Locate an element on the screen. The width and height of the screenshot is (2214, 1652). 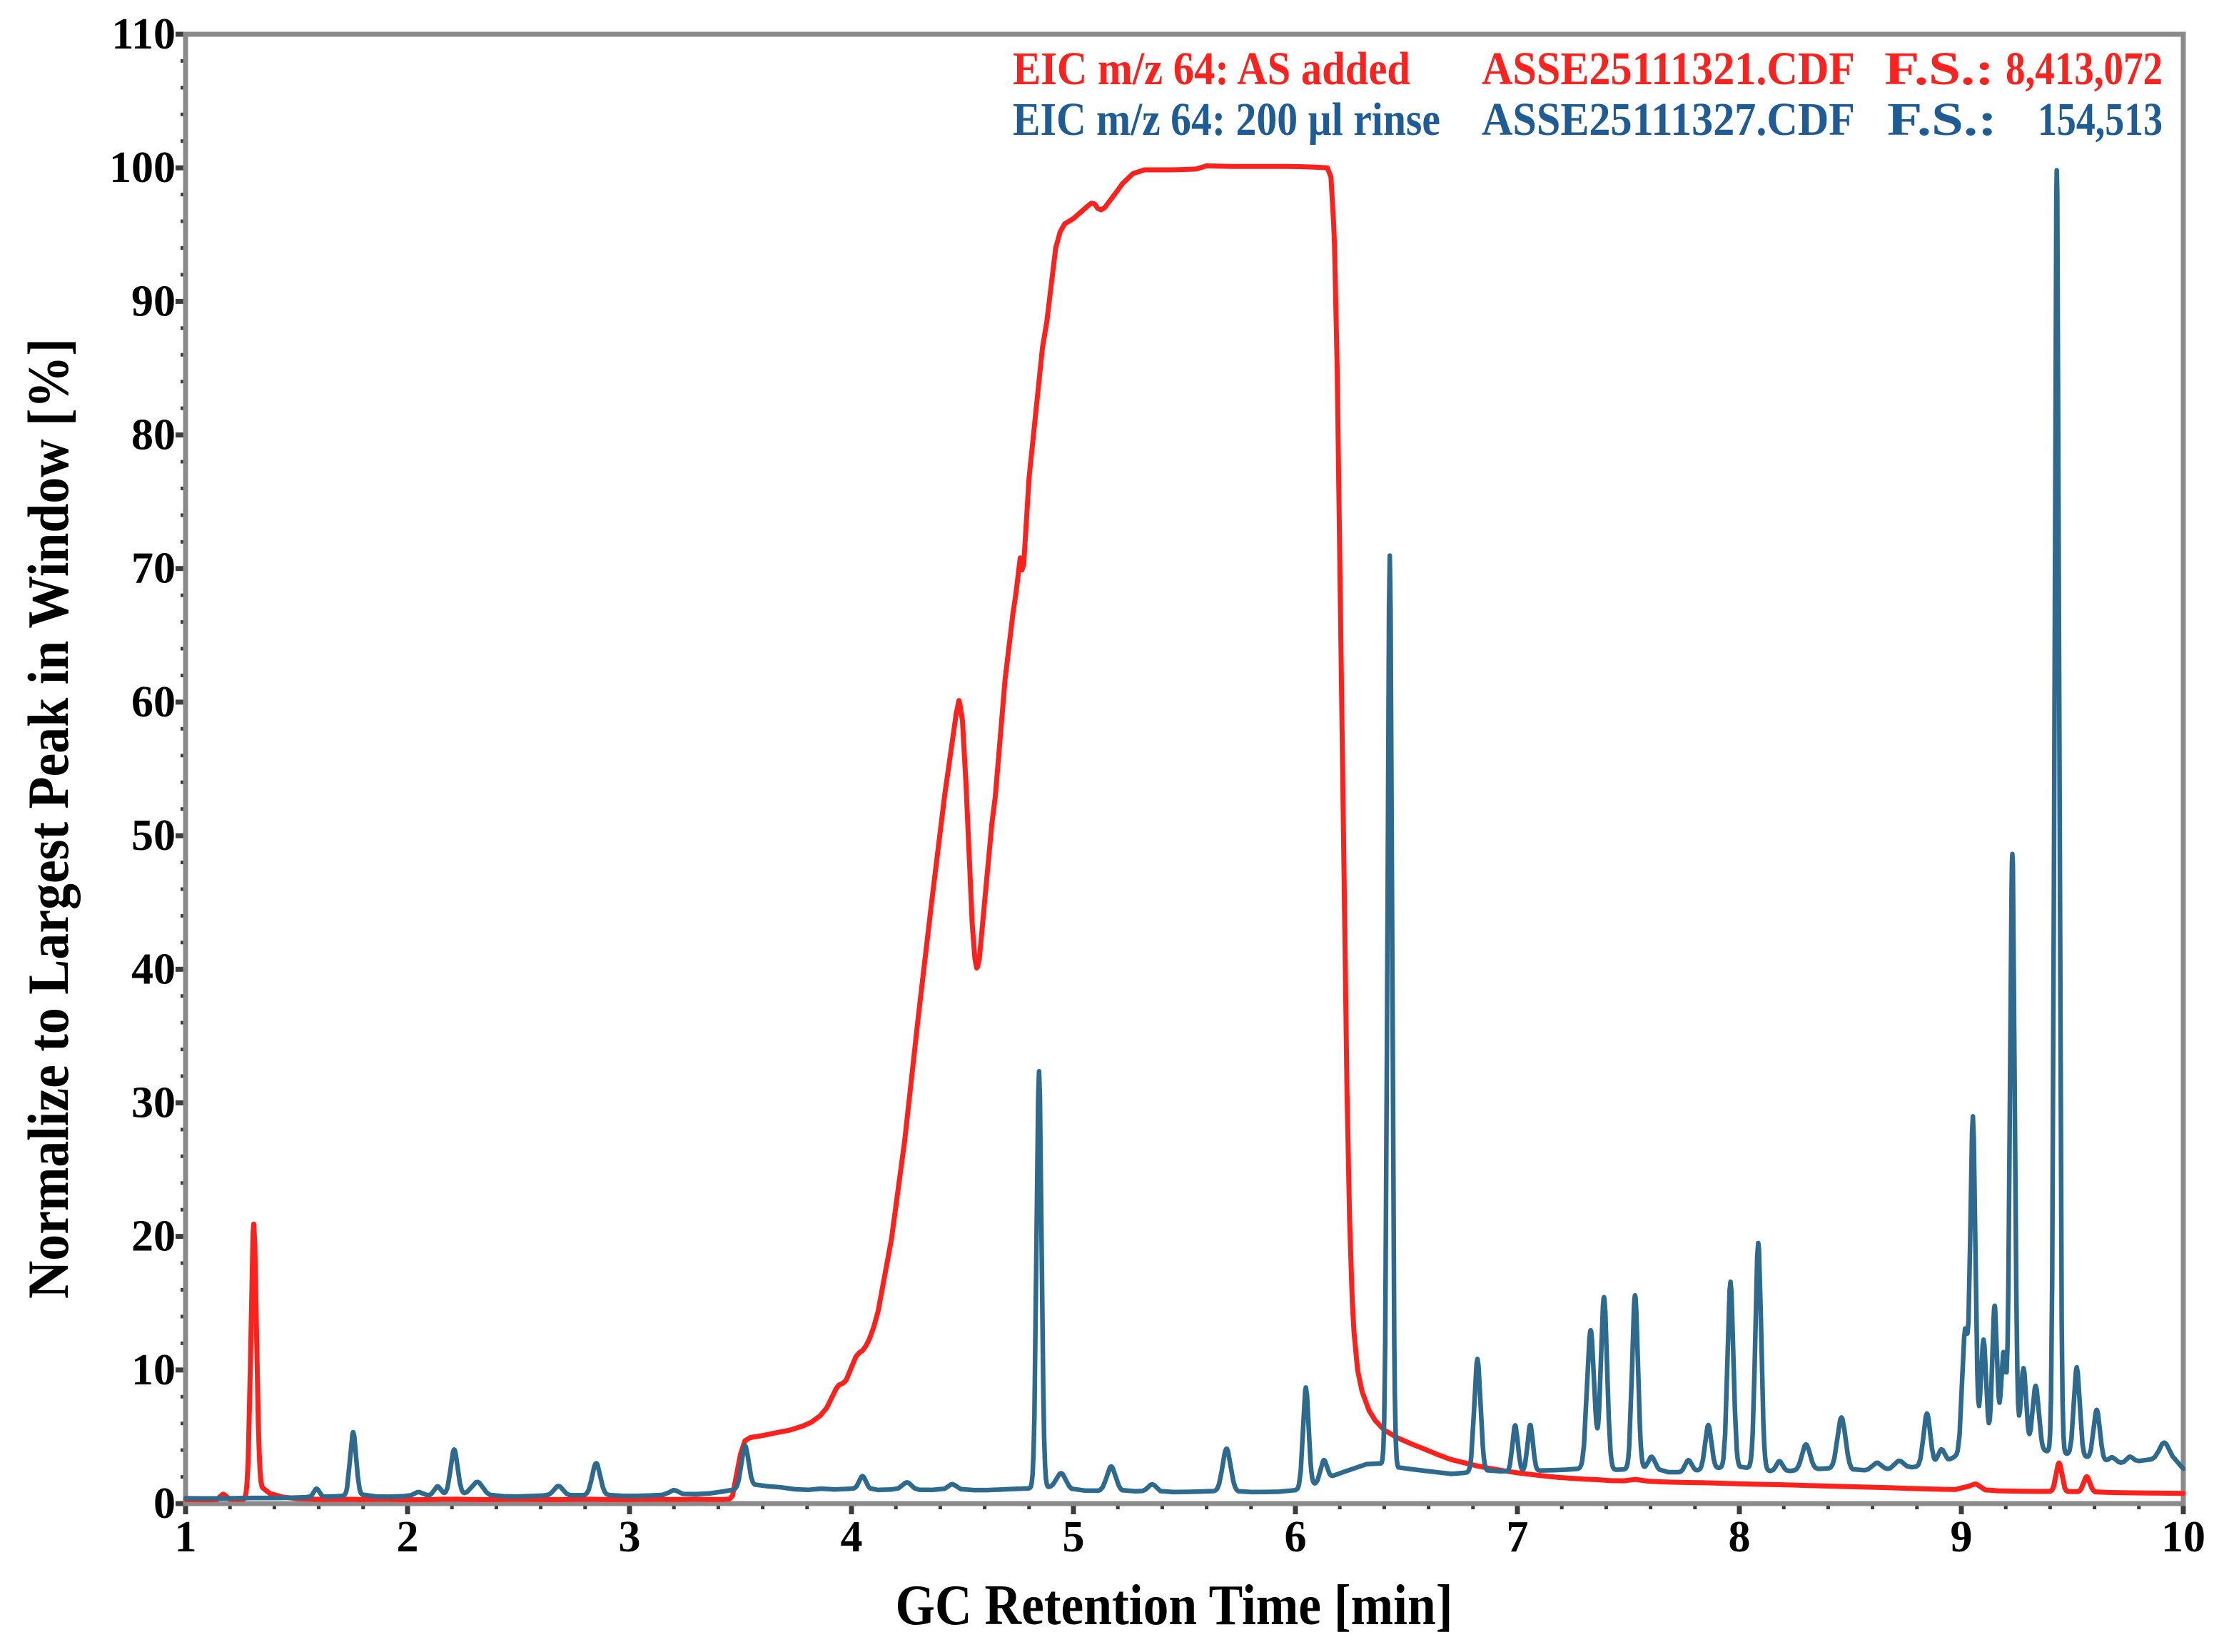
svg-text: 110 is located at coordinates (143, 34).